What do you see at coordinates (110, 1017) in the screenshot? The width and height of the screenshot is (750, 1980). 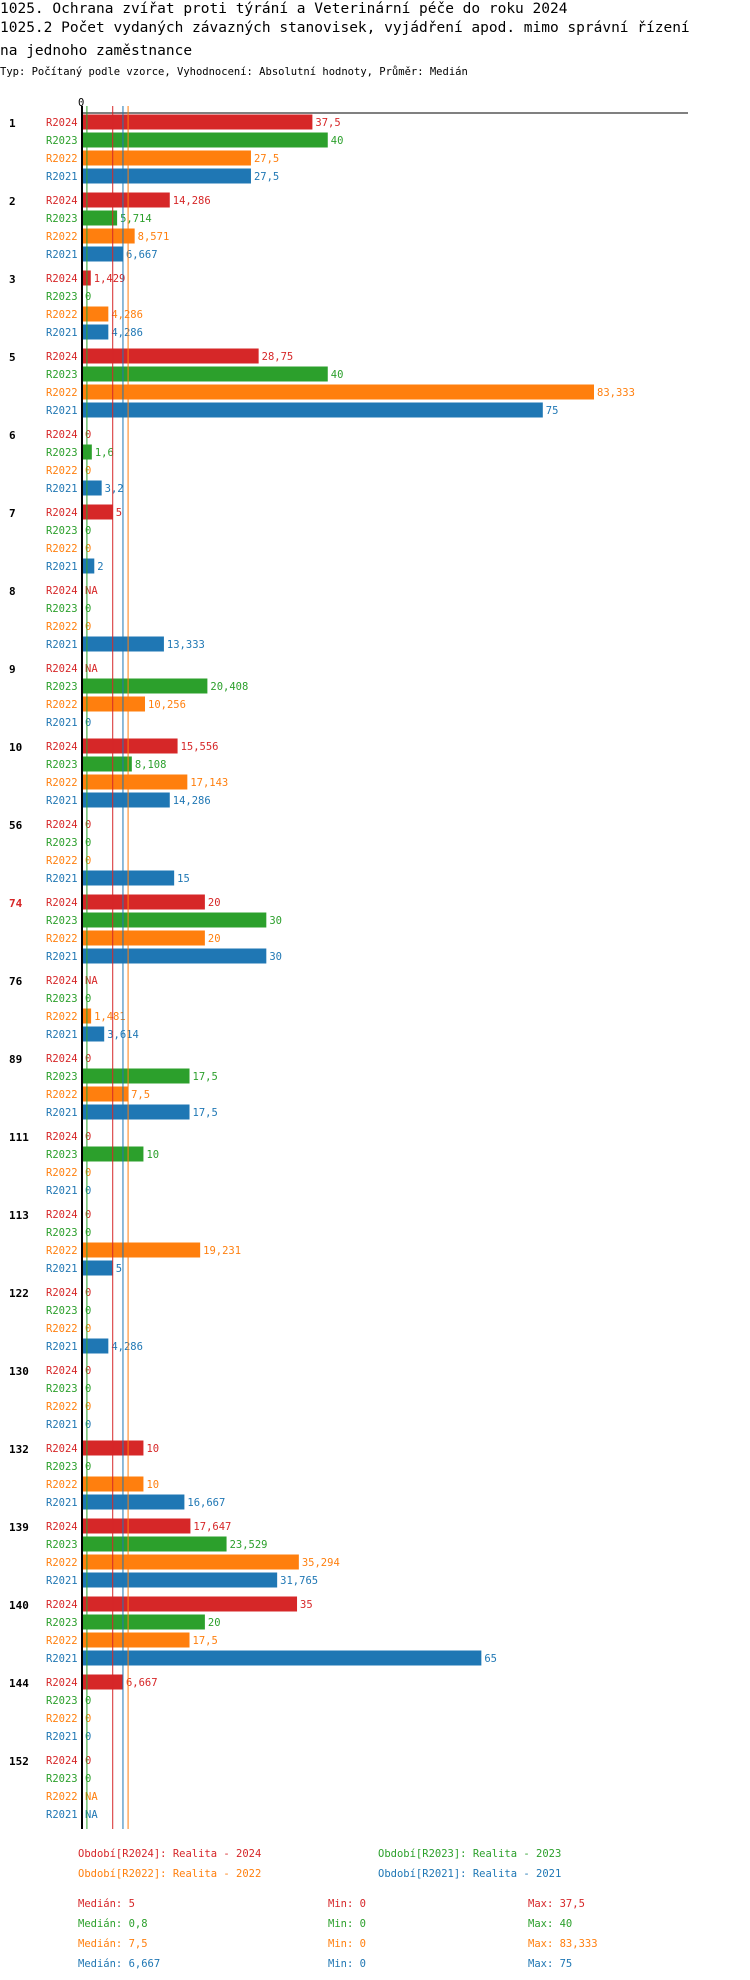 I see `bar-value-label: 1,481` at bounding box center [110, 1017].